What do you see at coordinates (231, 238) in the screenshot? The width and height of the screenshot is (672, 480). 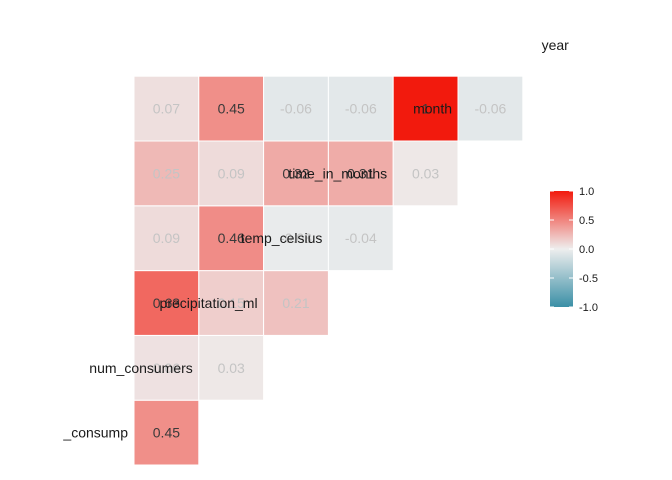 I see `heatmap-cell-label: 0.46` at bounding box center [231, 238].